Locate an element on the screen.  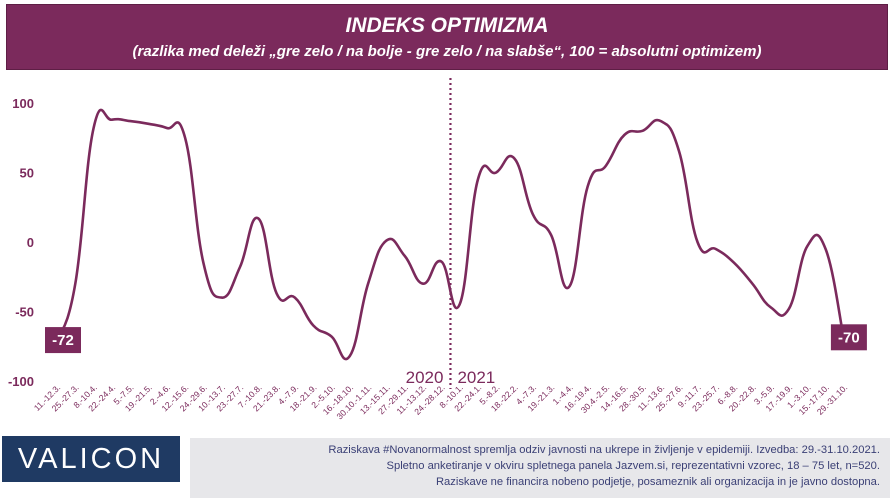
first-value-label: -72 is located at coordinates (63, 340).